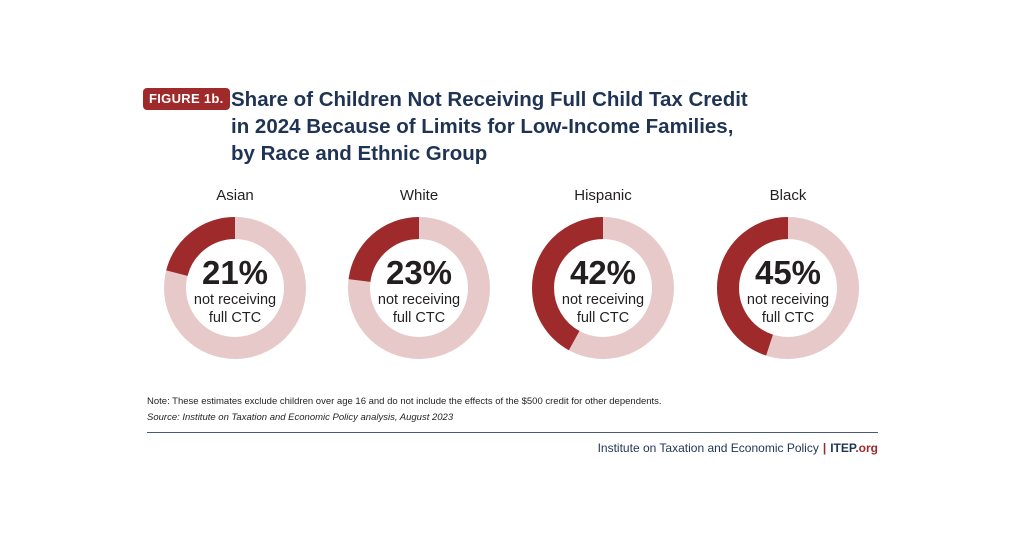 This screenshot has width=1024, height=536. Describe the element at coordinates (512, 432) in the screenshot. I see `footer-divider` at that location.